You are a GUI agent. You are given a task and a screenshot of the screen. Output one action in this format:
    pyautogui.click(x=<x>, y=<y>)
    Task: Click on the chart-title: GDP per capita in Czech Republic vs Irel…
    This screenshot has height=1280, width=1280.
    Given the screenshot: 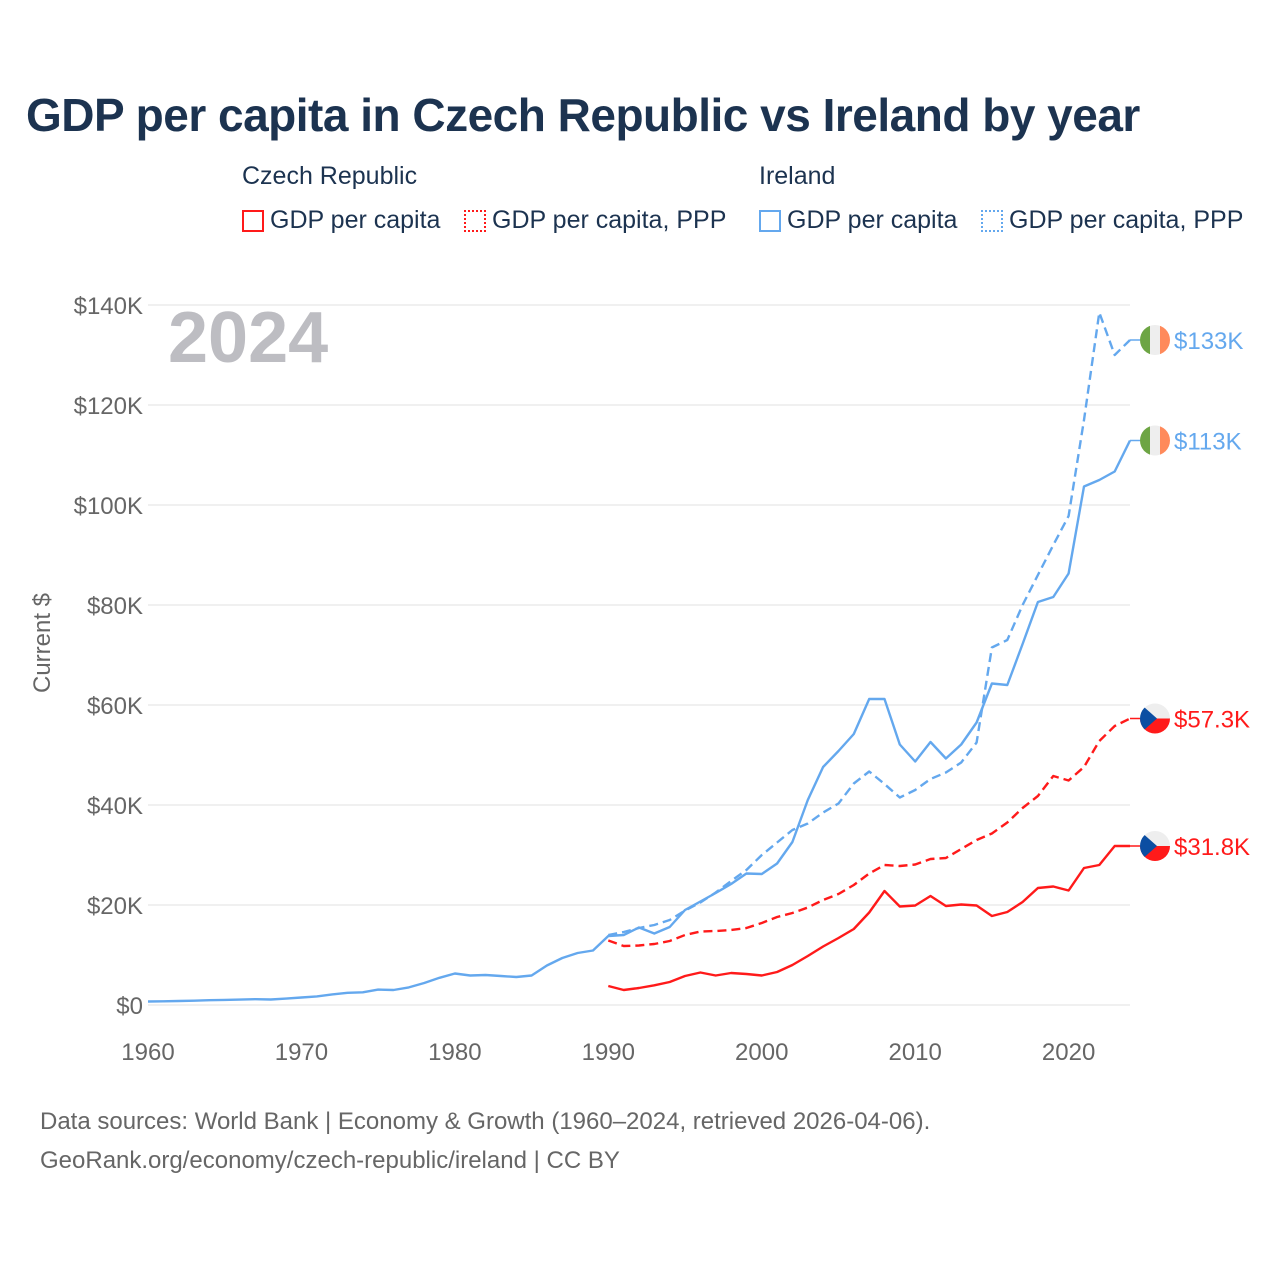 What is the action you would take?
    pyautogui.click(x=583, y=115)
    